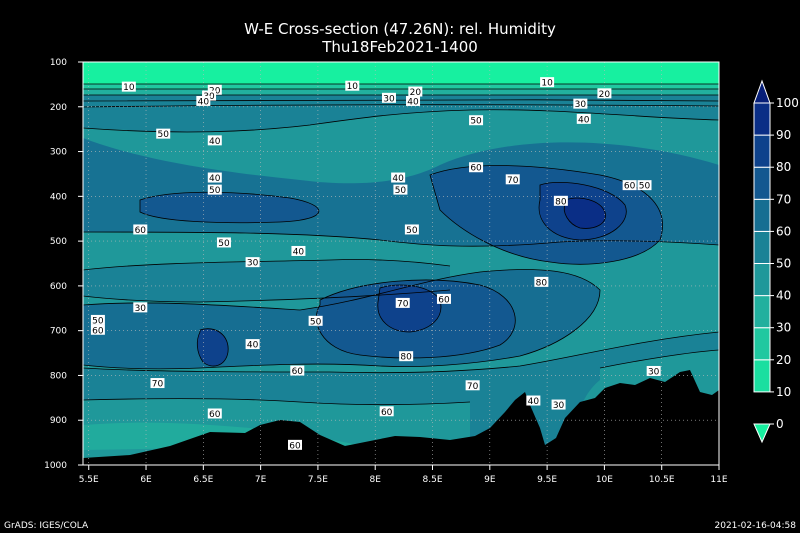 The image size is (800, 533). Describe the element at coordinates (376, 480) in the screenshot. I see `x-tick-label: 8E` at that location.